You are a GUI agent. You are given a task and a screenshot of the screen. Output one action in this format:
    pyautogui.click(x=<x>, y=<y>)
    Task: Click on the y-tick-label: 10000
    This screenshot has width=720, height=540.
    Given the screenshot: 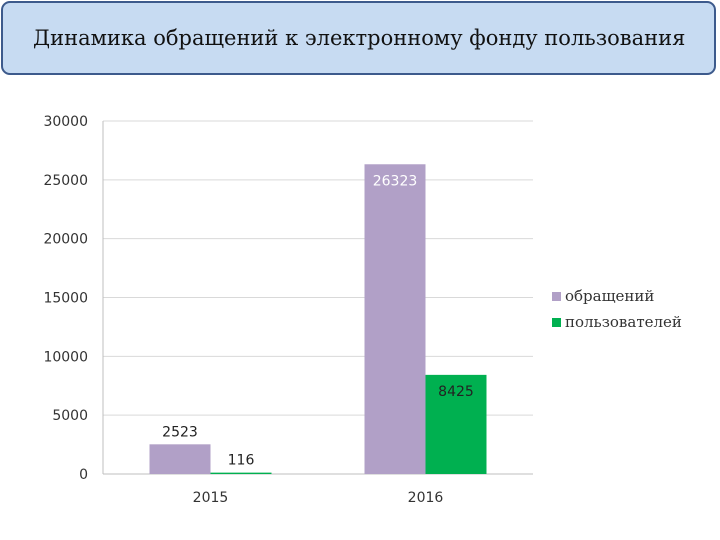 What is the action you would take?
    pyautogui.click(x=65, y=357)
    